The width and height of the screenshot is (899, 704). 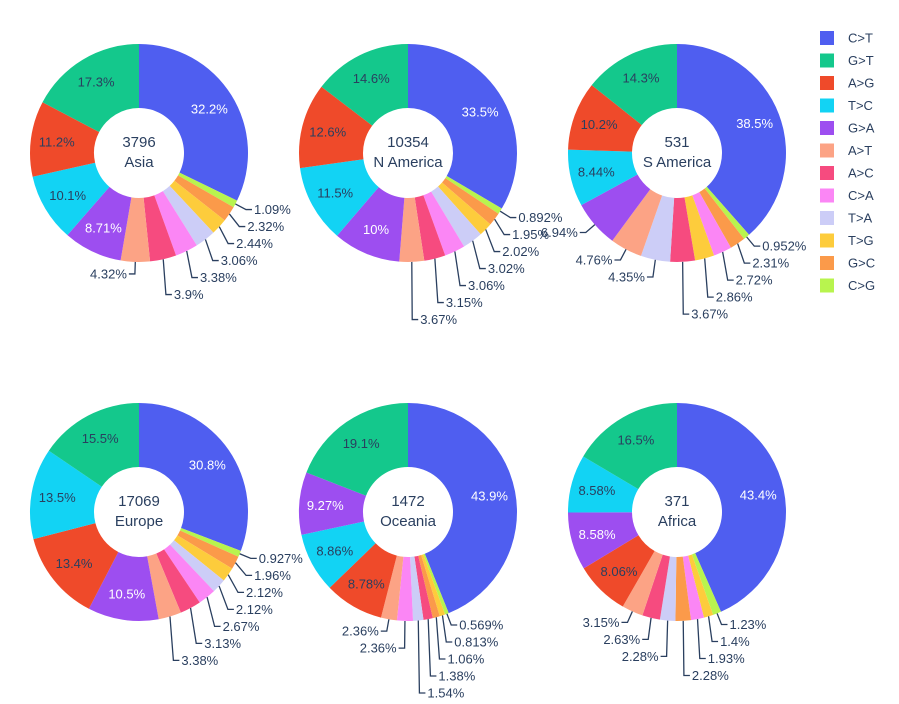 What do you see at coordinates (378, 648) in the screenshot?
I see `data-label: 2.36%` at bounding box center [378, 648].